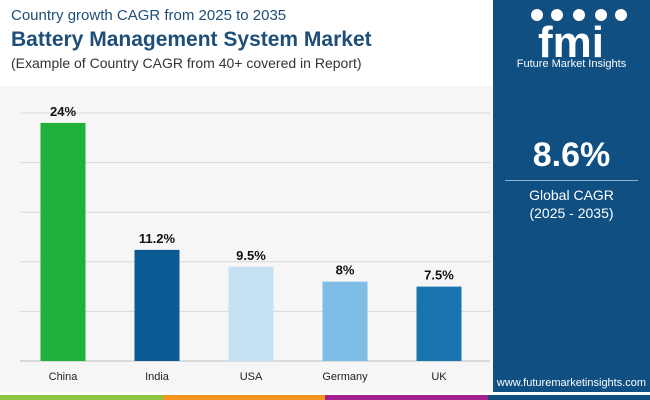 Image resolution: width=650 pixels, height=400 pixels. What do you see at coordinates (439, 323) in the screenshot?
I see `bar-uk` at bounding box center [439, 323].